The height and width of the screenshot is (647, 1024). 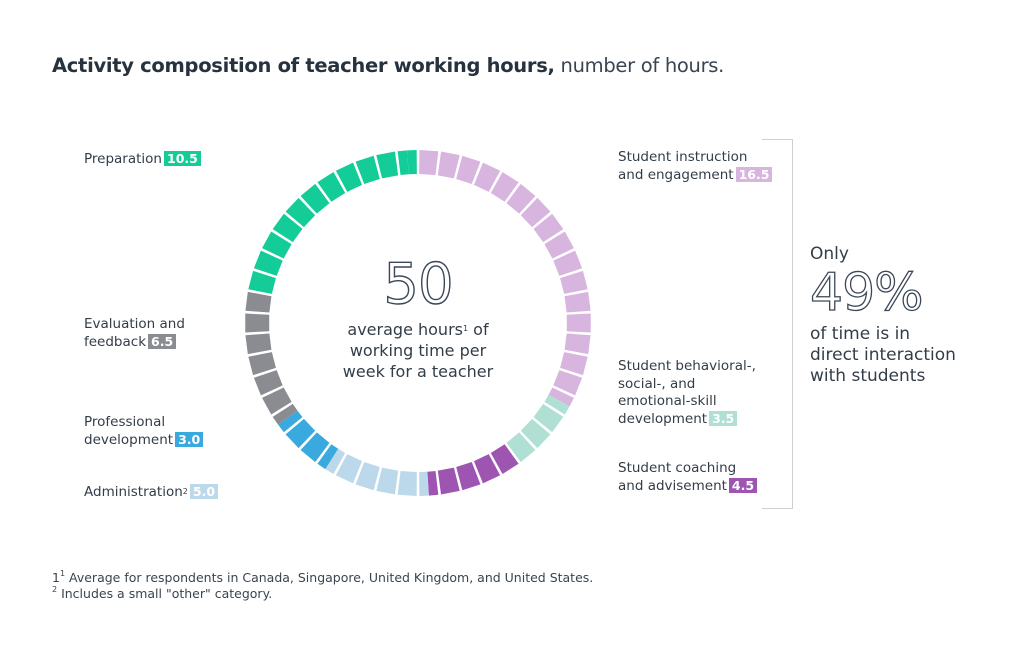 What do you see at coordinates (743, 485) in the screenshot?
I see `value-badge-coaching: 4.5` at bounding box center [743, 485].